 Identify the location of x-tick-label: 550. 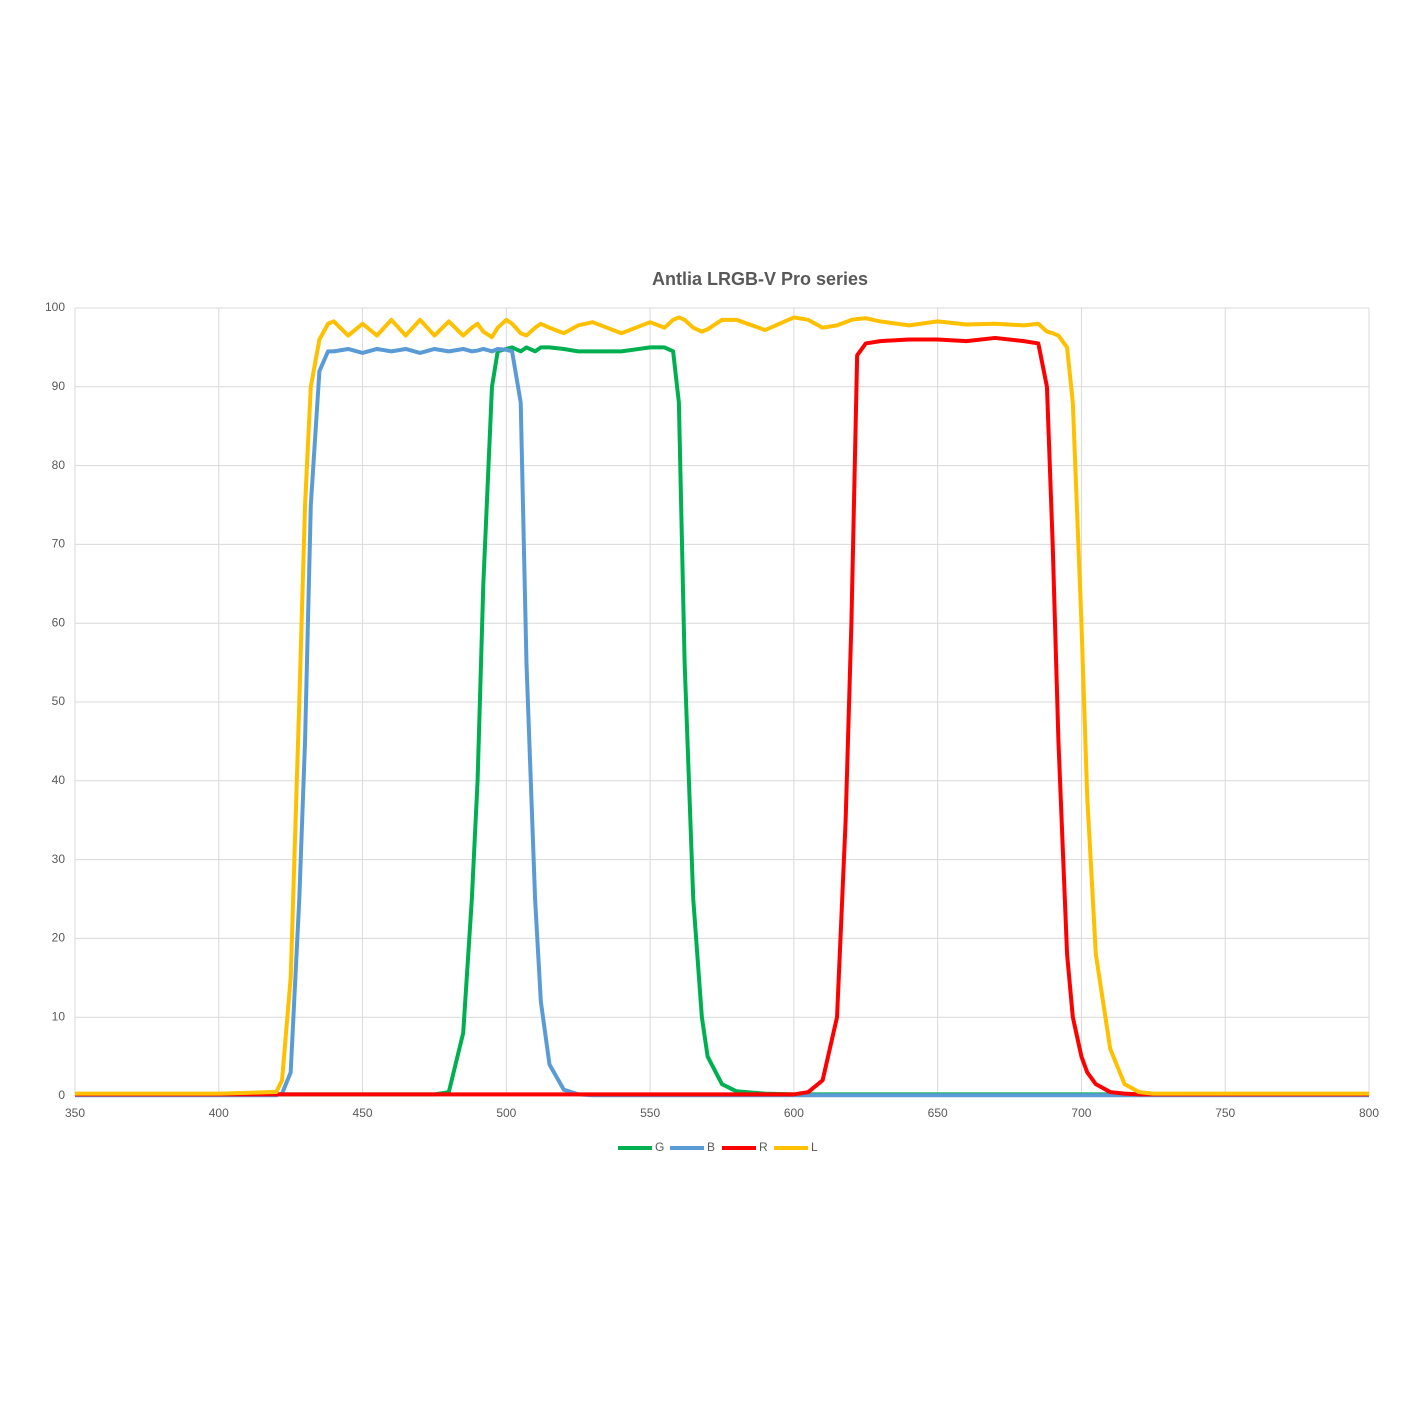
(650, 1113).